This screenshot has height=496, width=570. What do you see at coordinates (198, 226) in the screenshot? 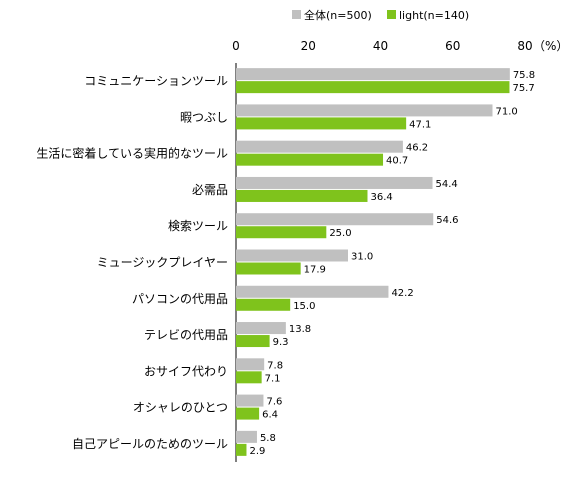
I see `category-label: 検索ツール` at bounding box center [198, 226].